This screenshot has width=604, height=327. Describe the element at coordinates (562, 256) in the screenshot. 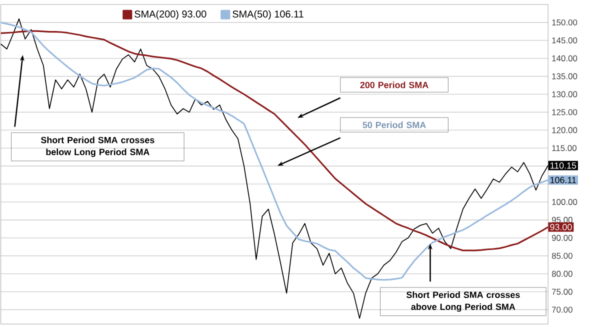

I see `y-tick-label: 85.00` at that location.